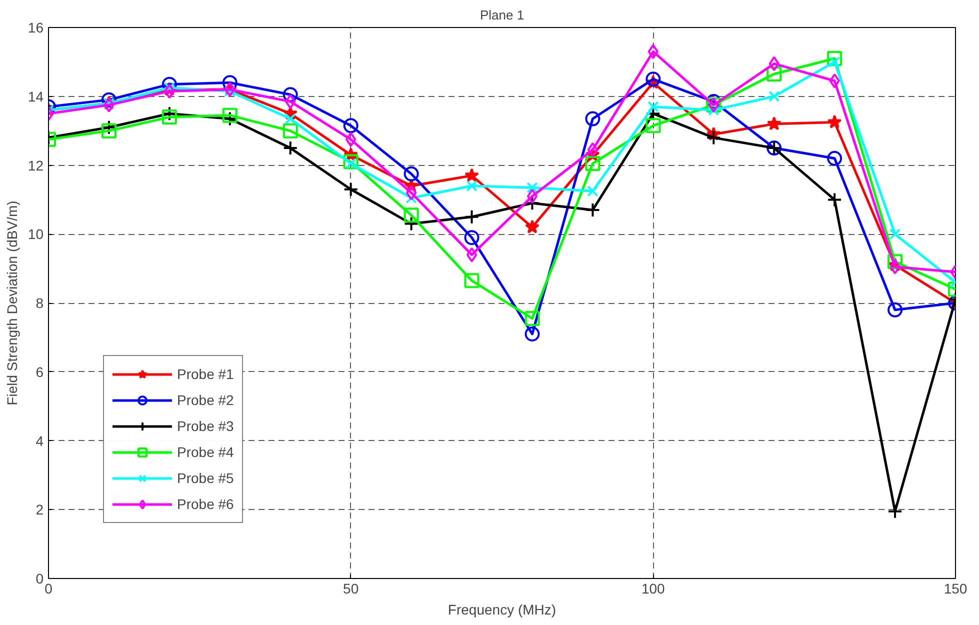 This screenshot has height=625, width=979. Describe the element at coordinates (653, 588) in the screenshot. I see `x-tick-label: 100` at that location.